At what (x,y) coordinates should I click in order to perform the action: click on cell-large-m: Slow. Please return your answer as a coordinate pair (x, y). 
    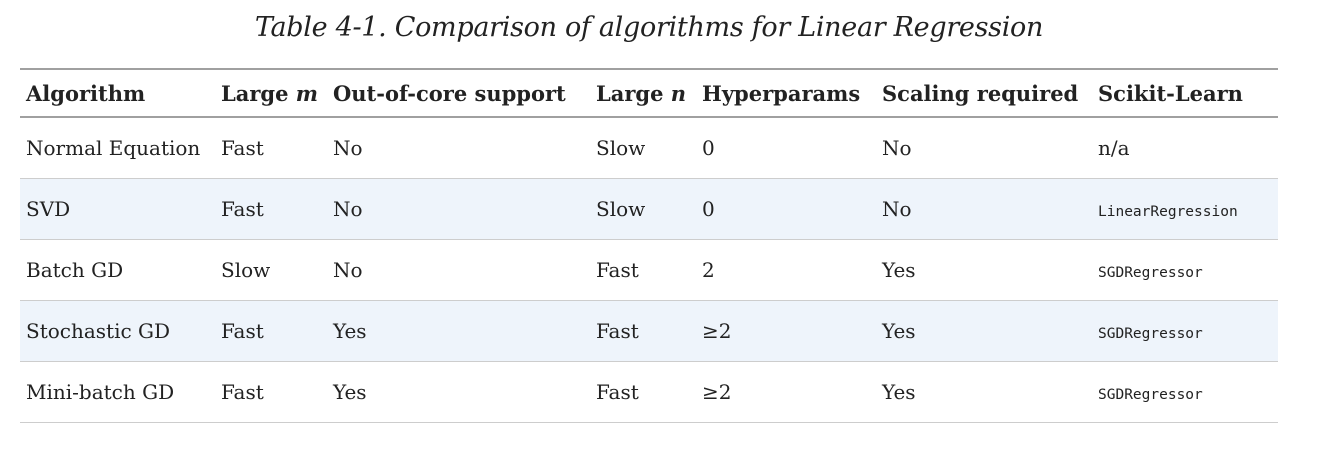
    Looking at the image, I should click on (271, 270).